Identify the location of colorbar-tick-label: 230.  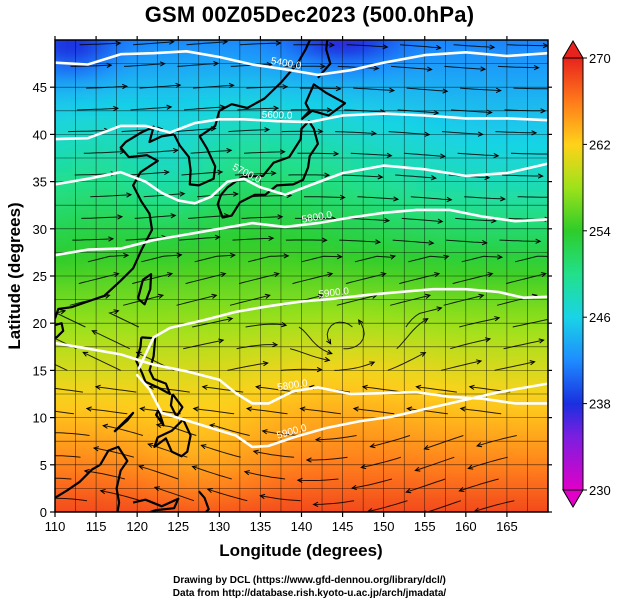
(600, 490).